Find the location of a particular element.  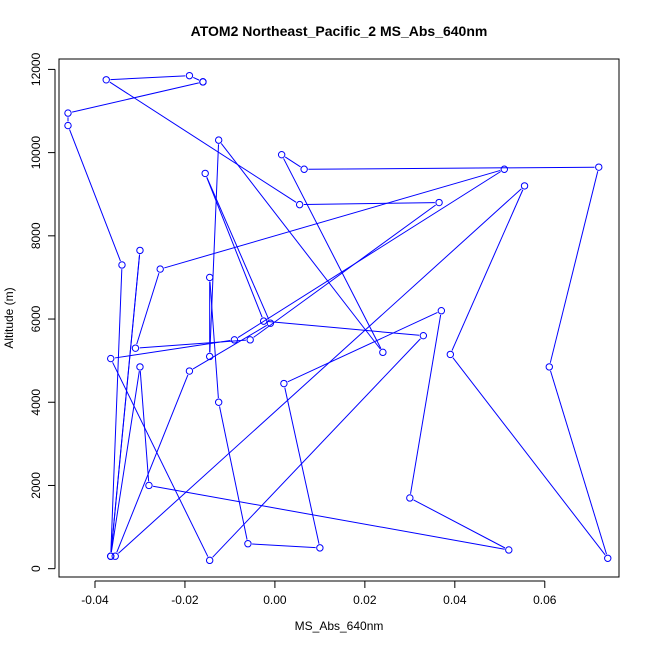

y-tick-label: 6000 is located at coordinates (36, 318).